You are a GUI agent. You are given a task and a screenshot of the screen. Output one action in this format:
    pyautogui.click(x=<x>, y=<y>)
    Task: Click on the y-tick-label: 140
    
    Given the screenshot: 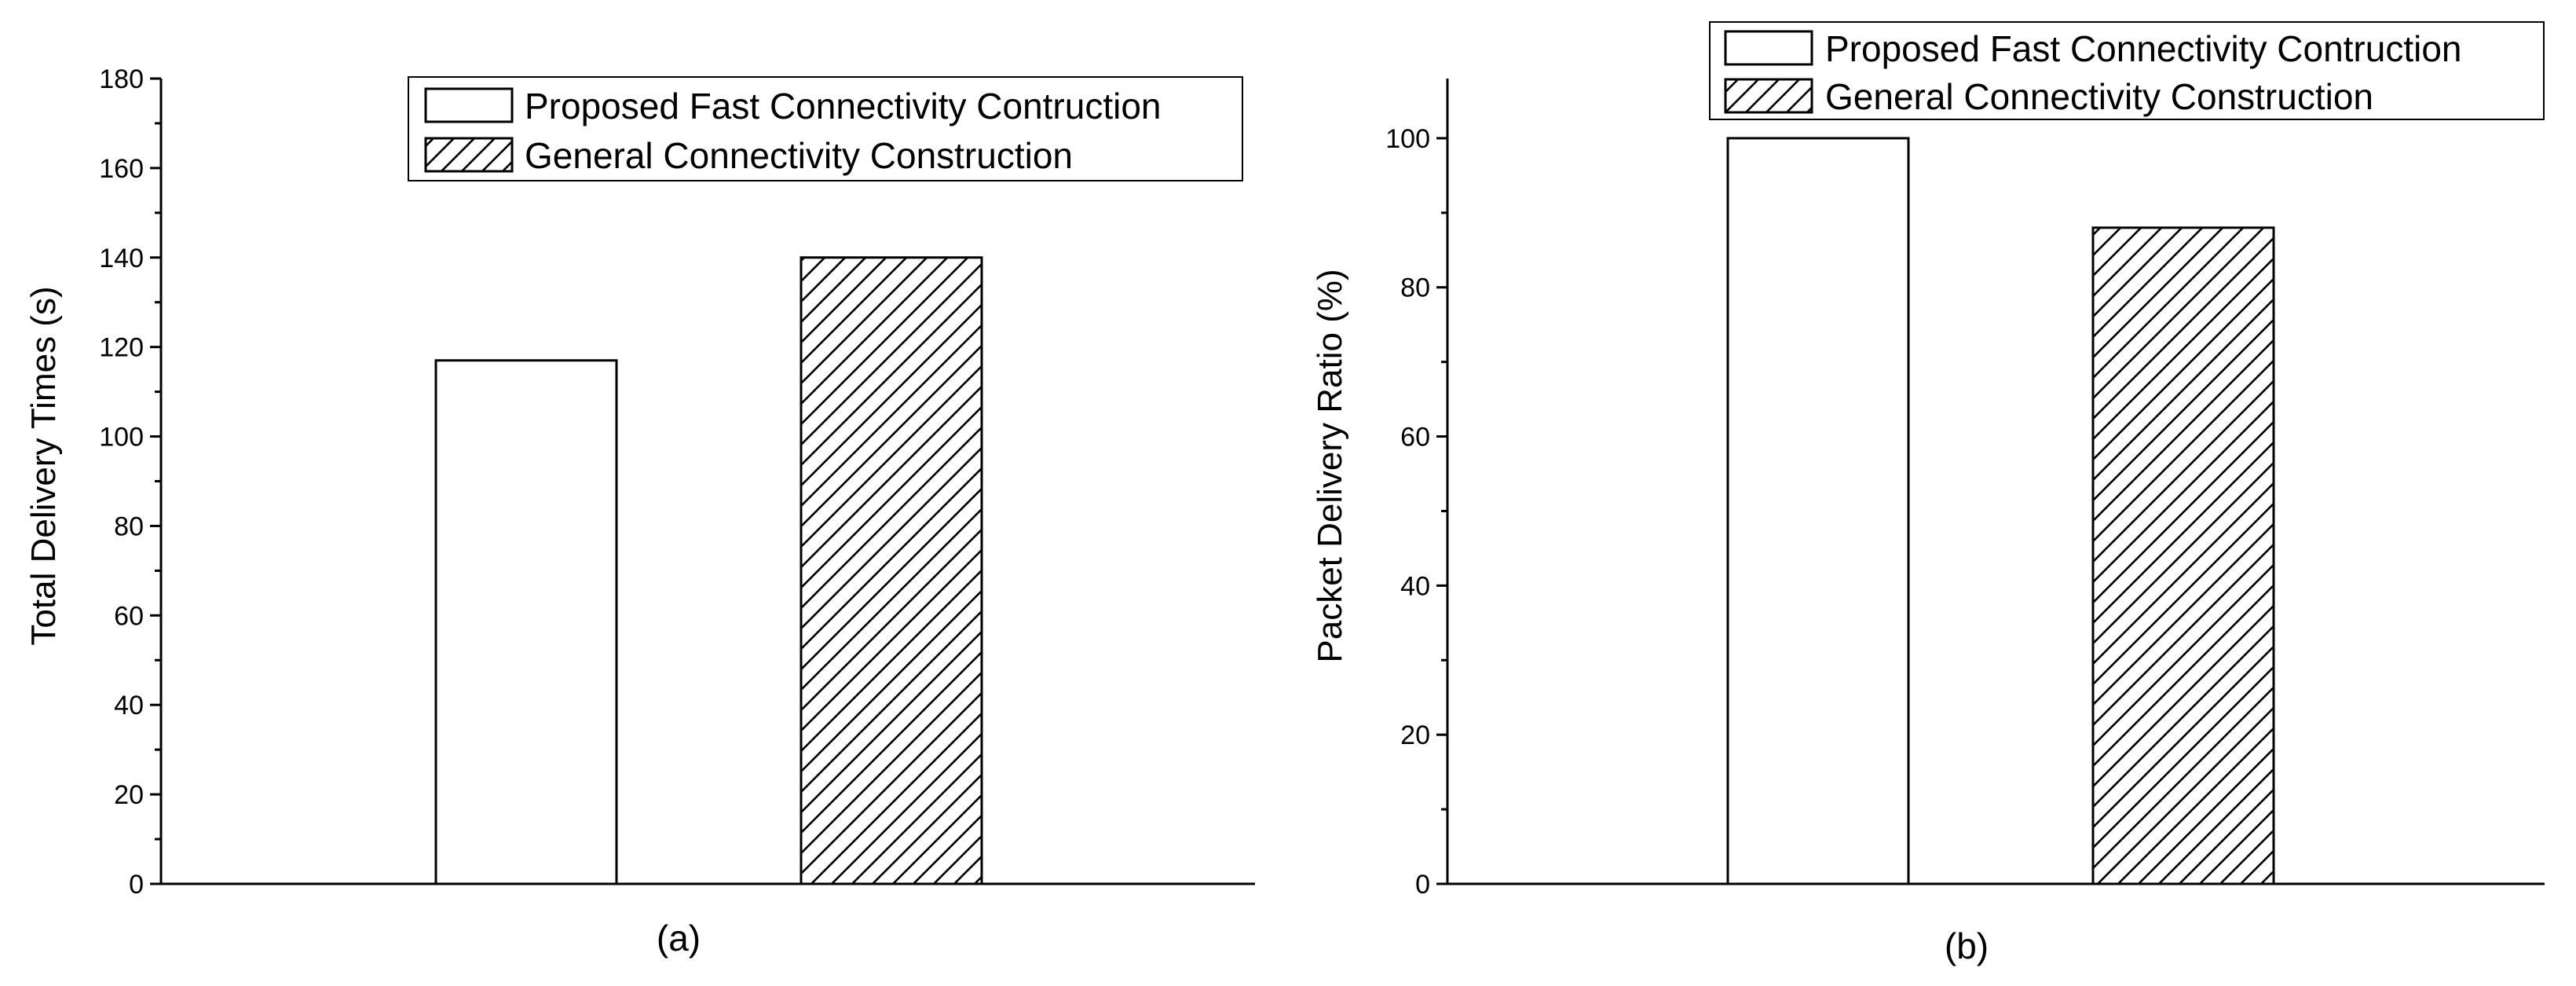 What is the action you would take?
    pyautogui.click(x=122, y=258)
    